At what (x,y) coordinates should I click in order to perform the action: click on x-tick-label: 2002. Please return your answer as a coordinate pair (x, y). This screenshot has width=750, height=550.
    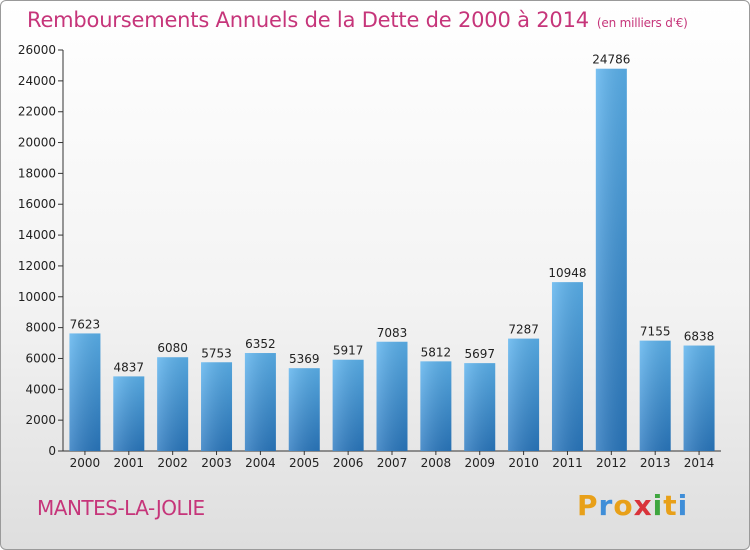
    Looking at the image, I should click on (172, 463).